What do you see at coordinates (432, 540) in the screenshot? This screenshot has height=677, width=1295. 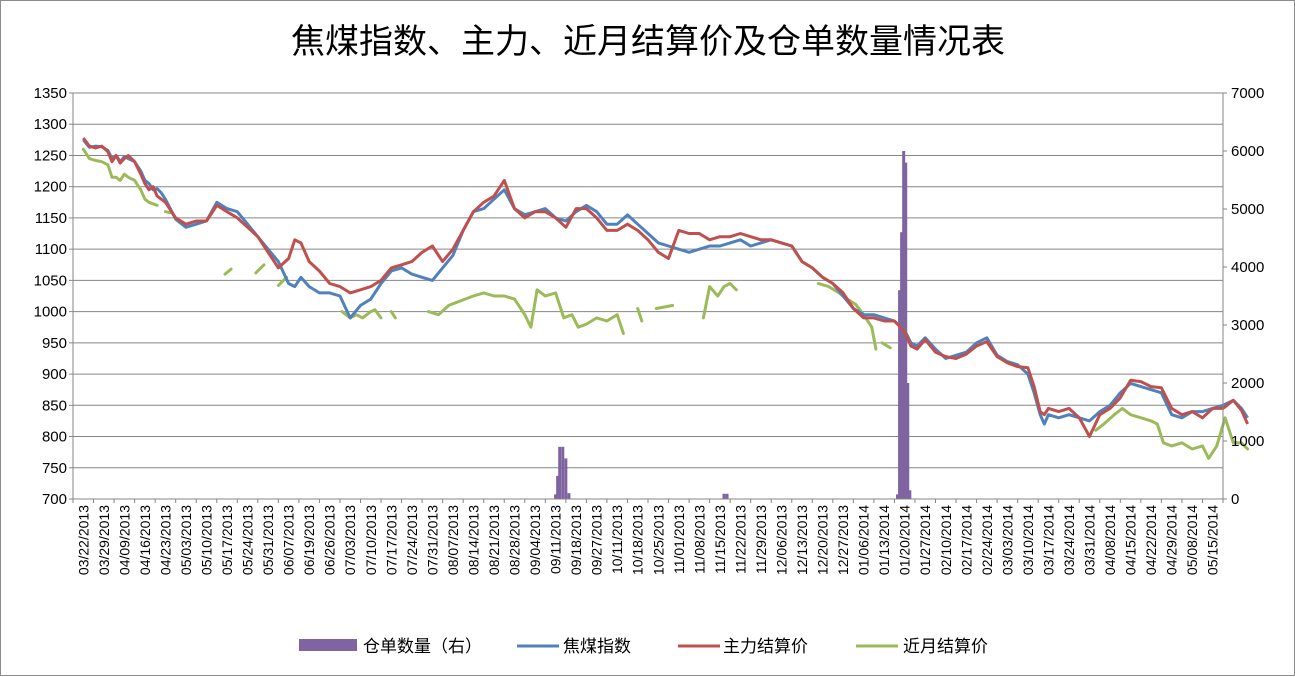 I see `x-tick-label: 07/31/2013` at bounding box center [432, 540].